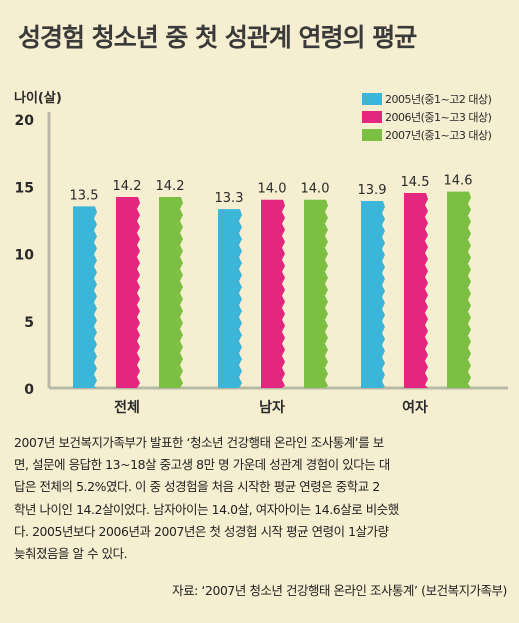  I want to click on value-labels: 13.5 14.2 14.2 13.3 14.0 14.0 13.9 14.5 14.6, so click(271, 190).